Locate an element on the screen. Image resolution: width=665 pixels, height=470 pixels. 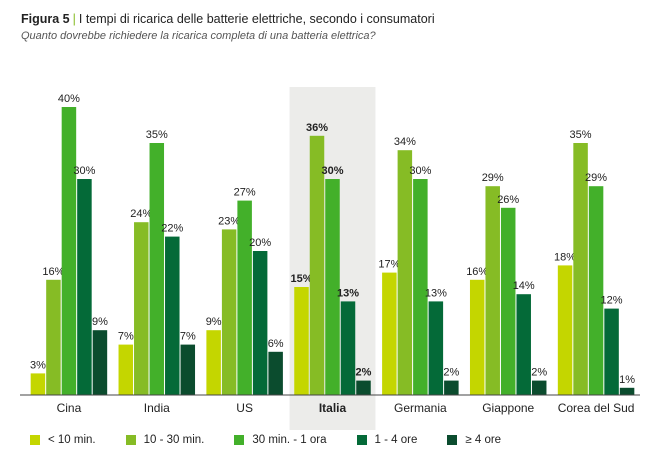
legend-item: 1 - 4 ore is located at coordinates (387, 440).